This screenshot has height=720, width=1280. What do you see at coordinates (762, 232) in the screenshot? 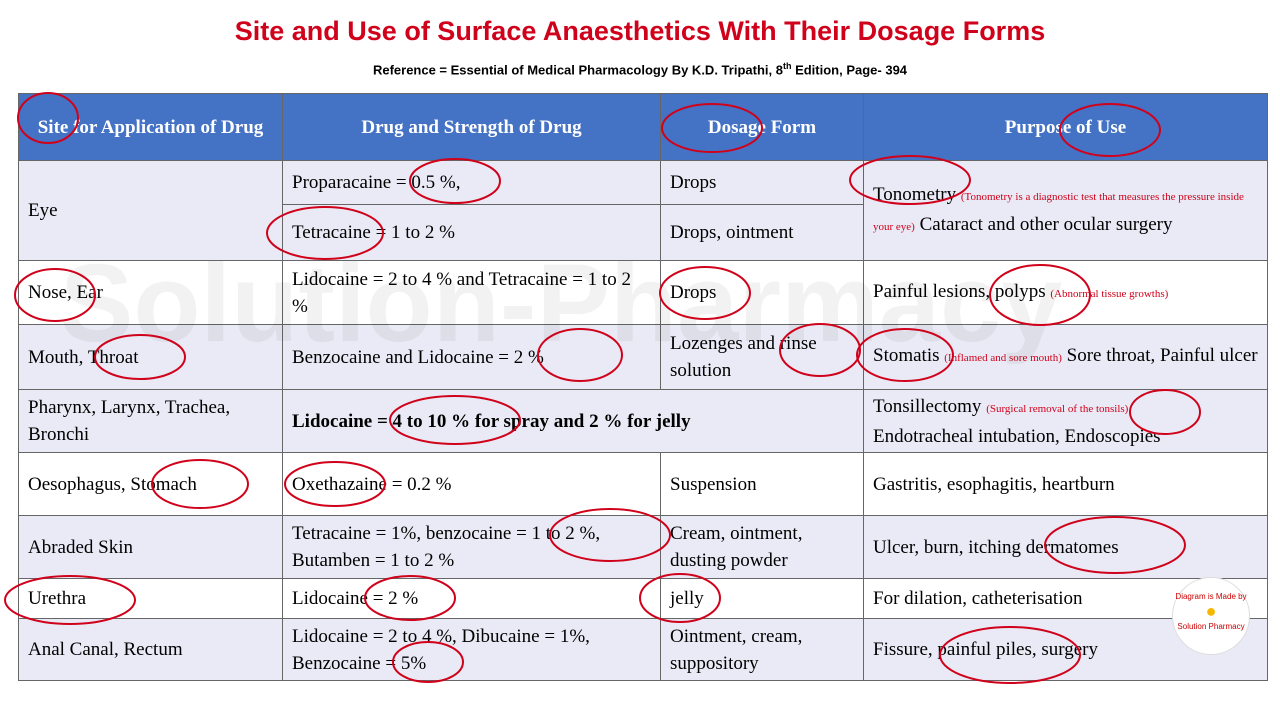
I see `dosage: Drops, ointment` at bounding box center [762, 232].